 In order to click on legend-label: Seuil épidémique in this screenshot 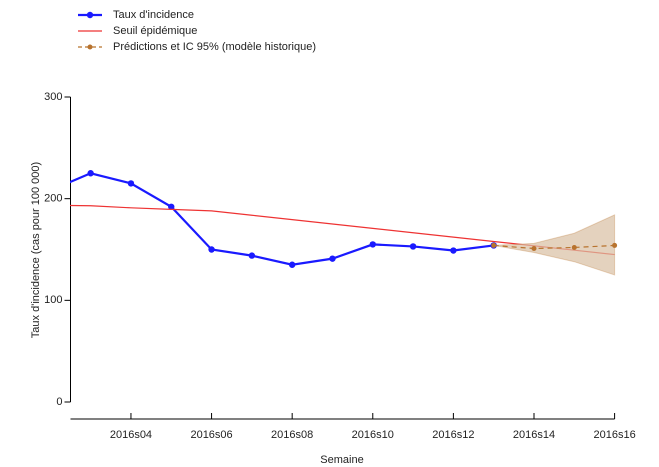, I will do `click(155, 31)`.